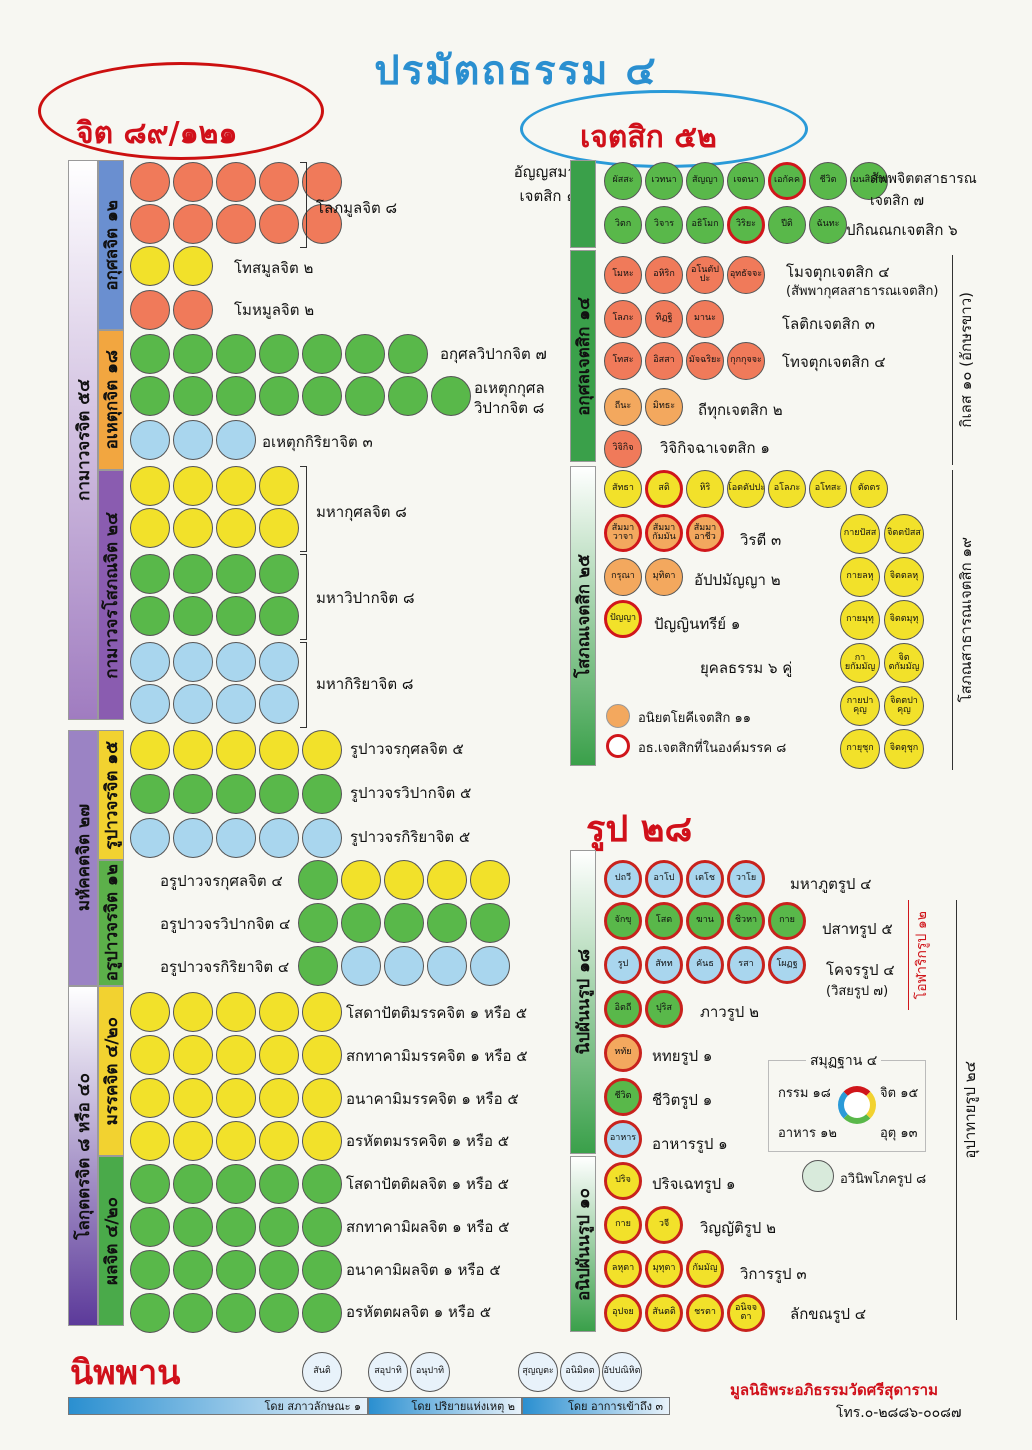 The height and width of the screenshot is (1450, 1032). I want to click on ceta-lobha-0: โลภะ, so click(623, 319).